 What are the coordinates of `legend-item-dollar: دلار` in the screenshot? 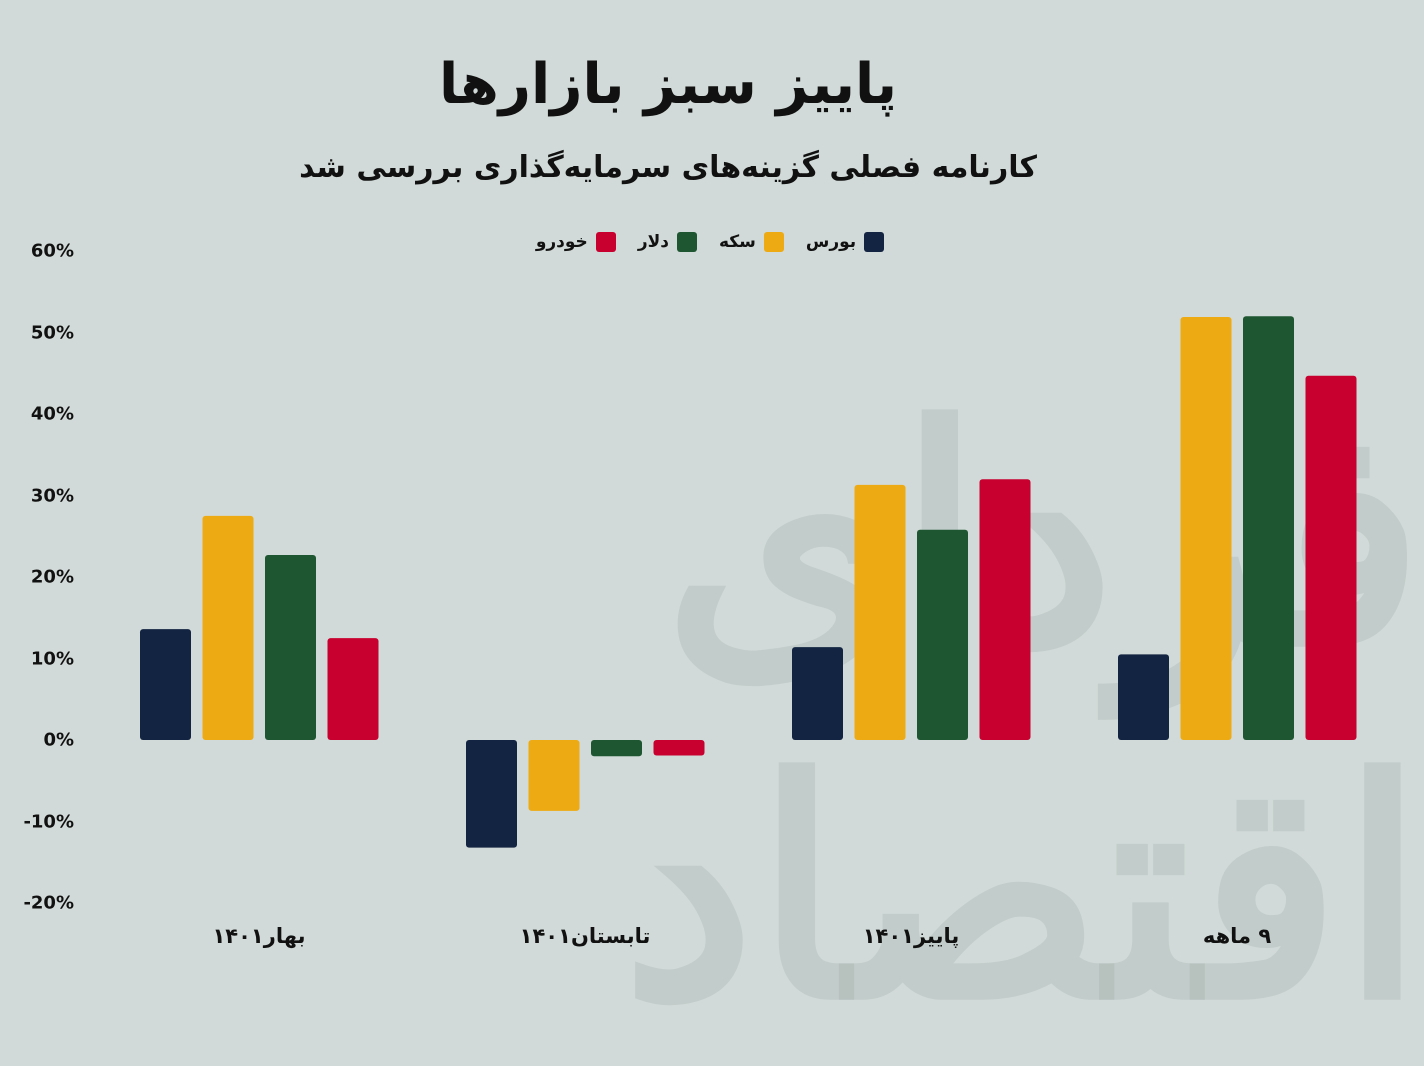 It's located at (667, 242).